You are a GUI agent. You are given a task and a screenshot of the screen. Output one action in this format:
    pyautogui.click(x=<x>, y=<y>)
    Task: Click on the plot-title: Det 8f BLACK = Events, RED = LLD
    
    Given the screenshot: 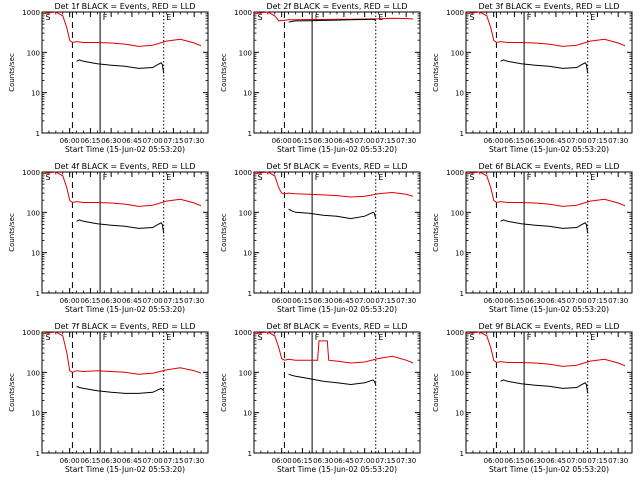 What is the action you would take?
    pyautogui.click(x=336, y=326)
    